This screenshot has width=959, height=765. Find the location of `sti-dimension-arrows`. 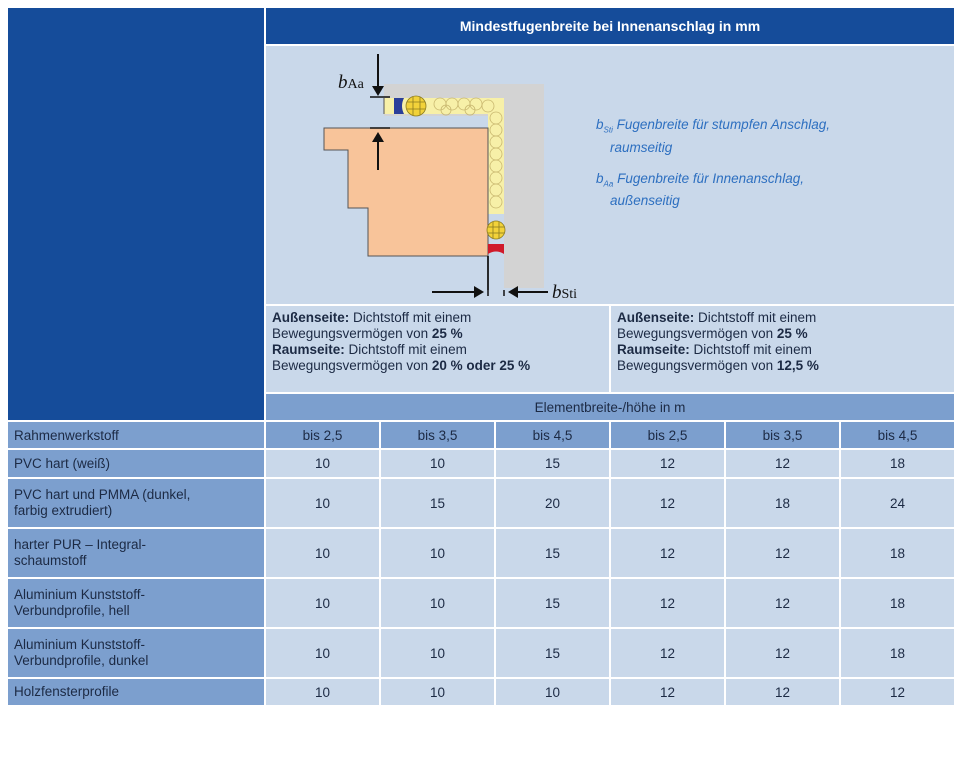

sti-dimension-arrows is located at coordinates (490, 277).